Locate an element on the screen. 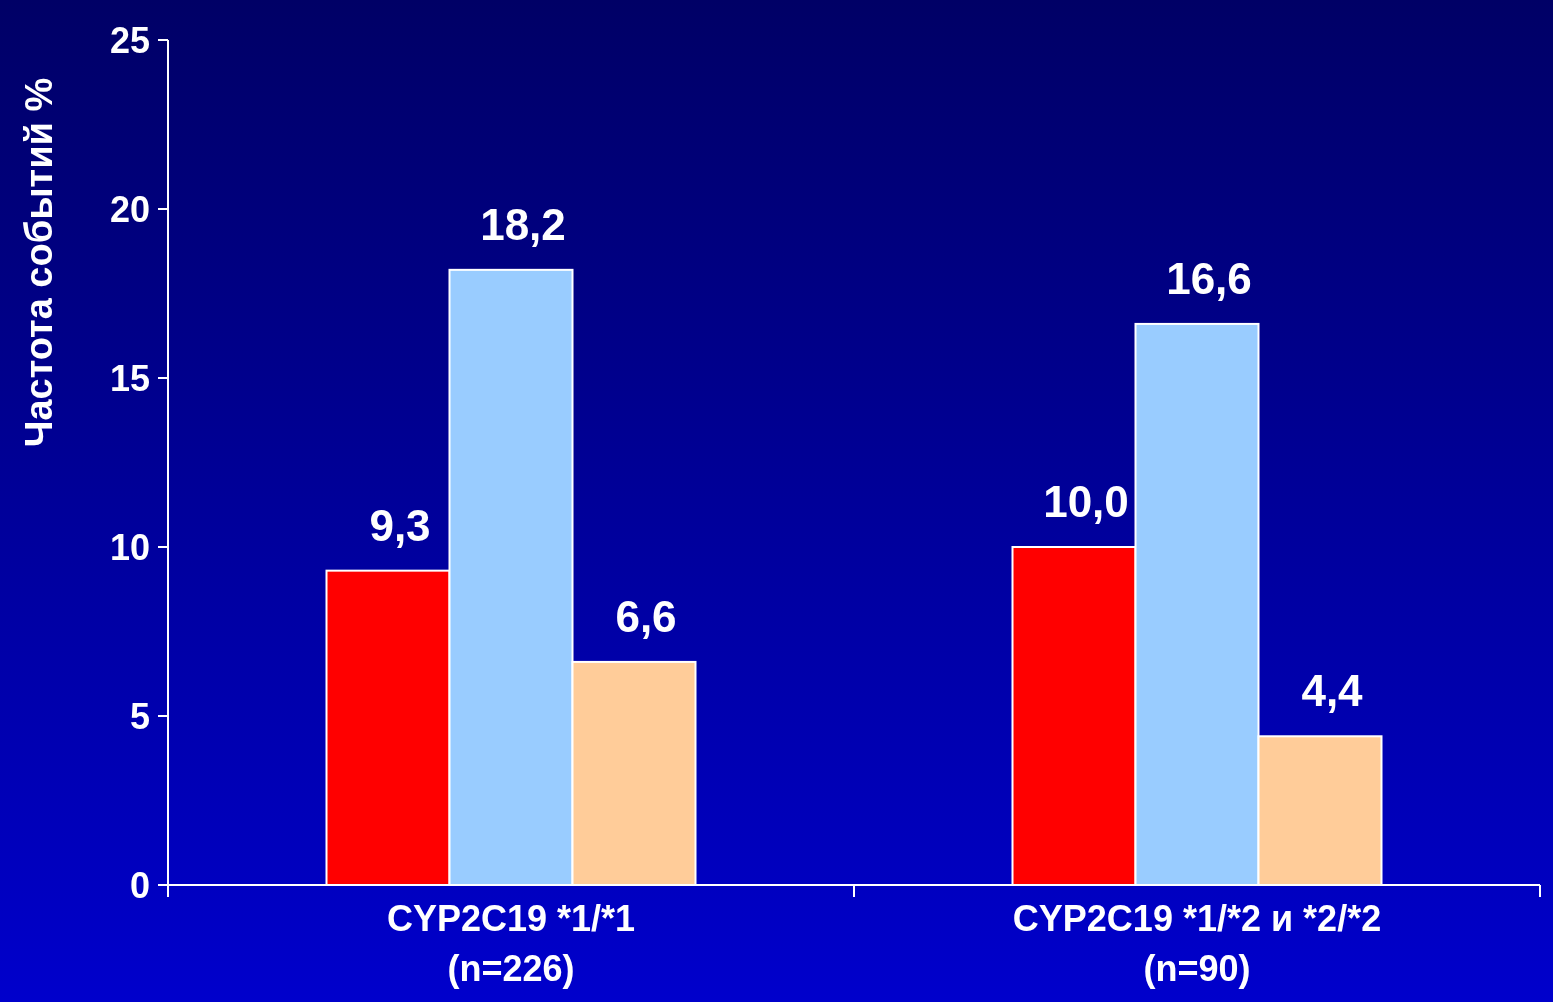 The image size is (1553, 1002). x-tick-label: CYP2C19 *1/*1 (n=226) is located at coordinates (511, 943).